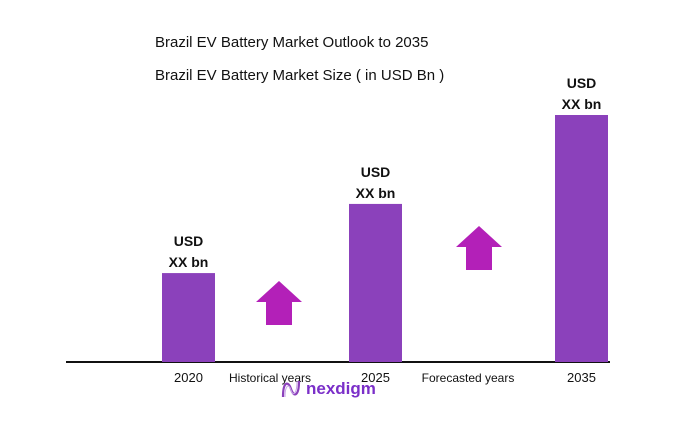  What do you see at coordinates (581, 238) in the screenshot?
I see `bar-2035` at bounding box center [581, 238].